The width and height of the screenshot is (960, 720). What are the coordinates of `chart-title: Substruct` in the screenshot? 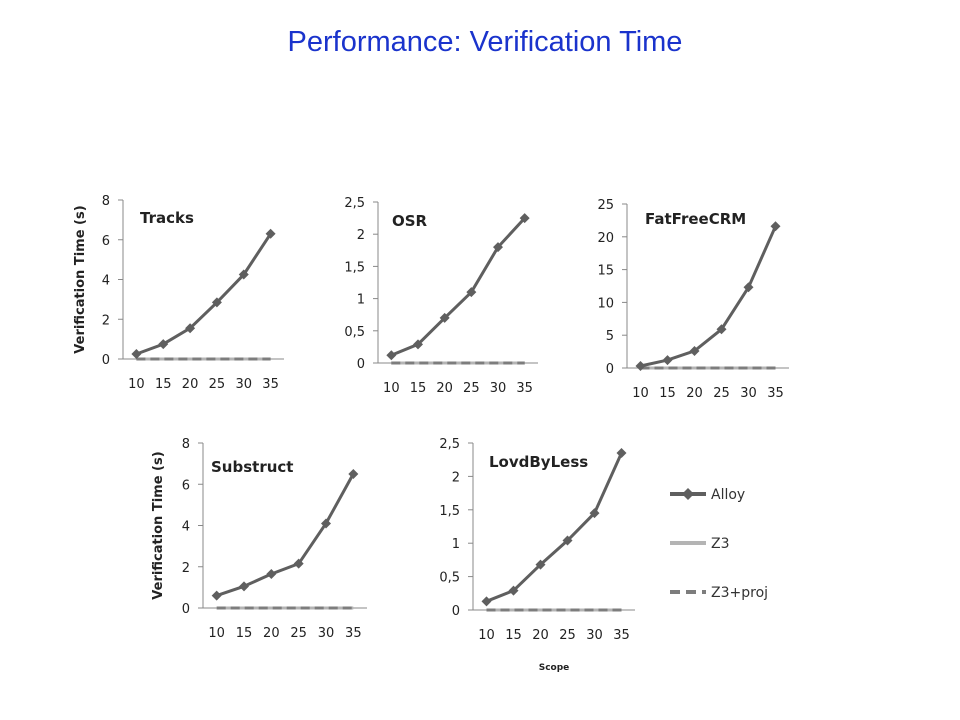 It's located at (252, 467).